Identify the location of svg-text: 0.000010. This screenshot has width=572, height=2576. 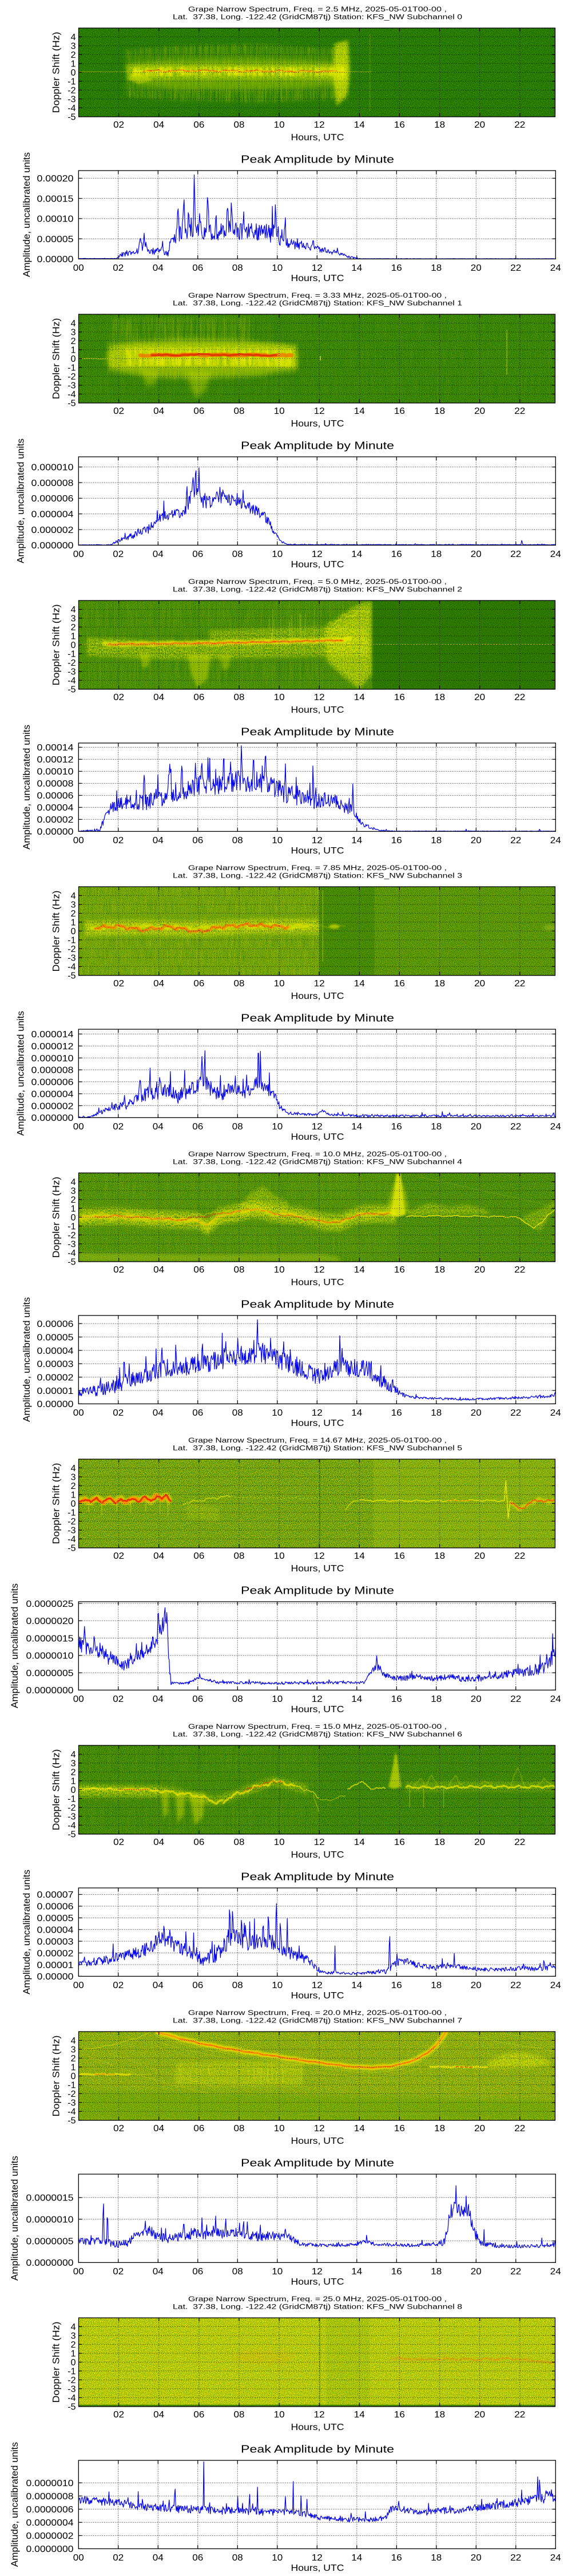
(52, 468).